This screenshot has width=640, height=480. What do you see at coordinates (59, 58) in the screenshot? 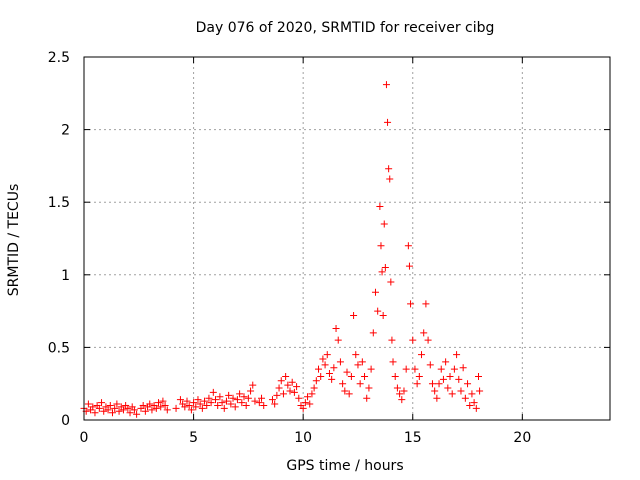
I see `y-tick-label: 2.5` at bounding box center [59, 58].